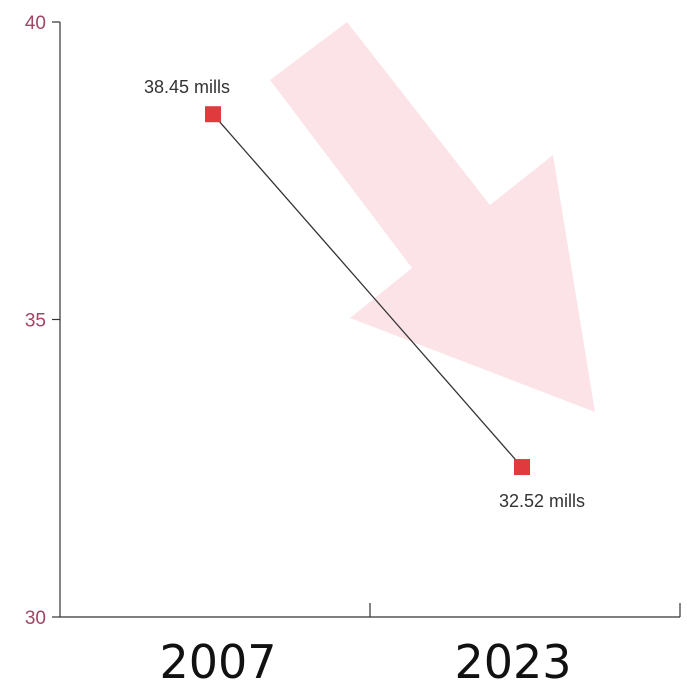 The width and height of the screenshot is (687, 683). Describe the element at coordinates (35, 618) in the screenshot. I see `y-tick-label: 30` at that location.